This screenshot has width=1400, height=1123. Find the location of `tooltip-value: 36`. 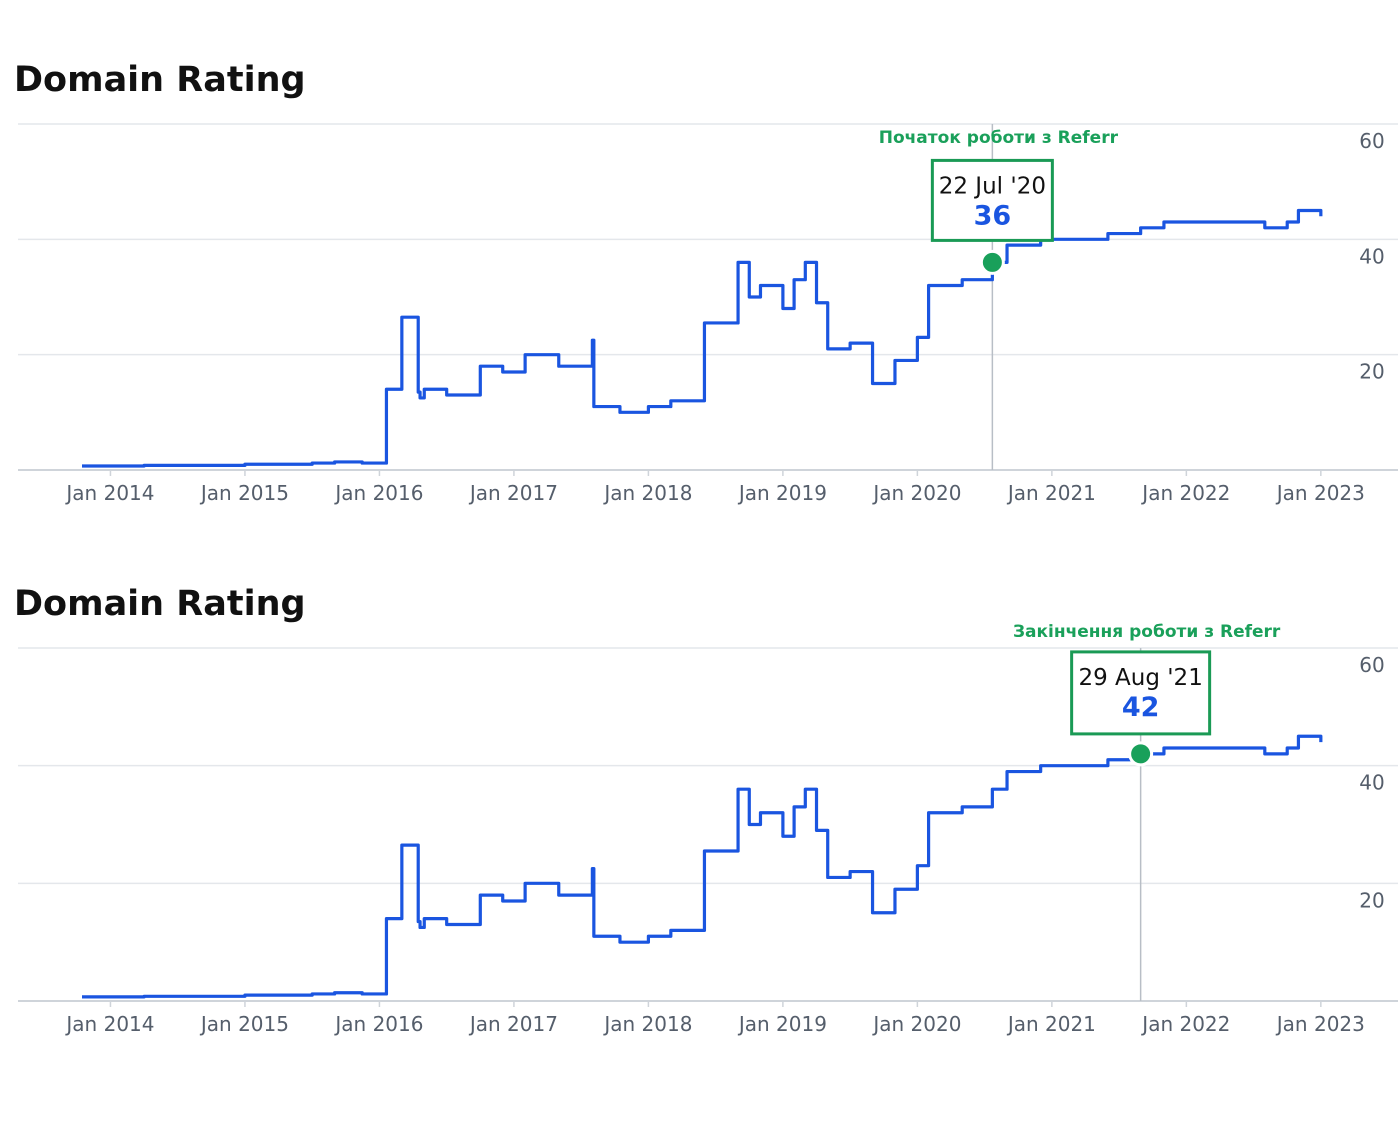

tooltip-value: 36 is located at coordinates (993, 215).